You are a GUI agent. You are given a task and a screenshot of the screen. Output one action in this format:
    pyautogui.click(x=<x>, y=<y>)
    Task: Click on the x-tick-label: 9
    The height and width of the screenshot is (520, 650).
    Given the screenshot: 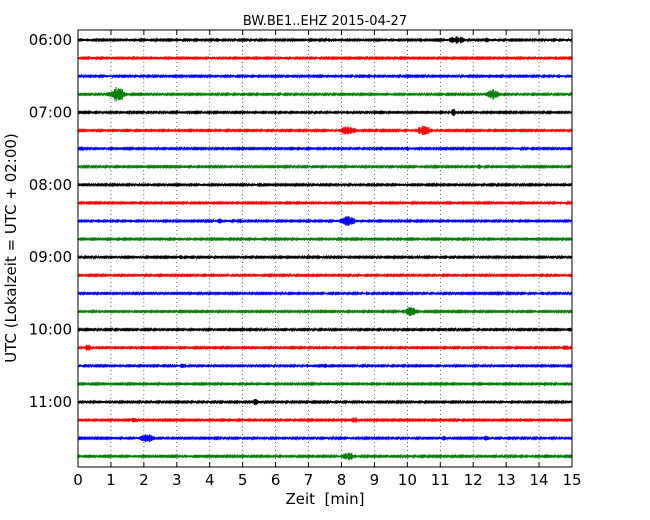 What is the action you would take?
    pyautogui.click(x=375, y=480)
    